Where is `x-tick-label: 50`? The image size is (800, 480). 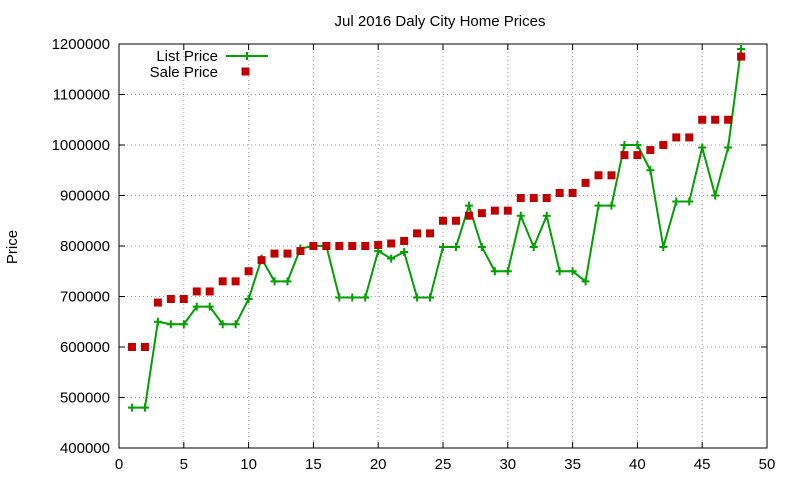 x-tick-label: 50 is located at coordinates (767, 464).